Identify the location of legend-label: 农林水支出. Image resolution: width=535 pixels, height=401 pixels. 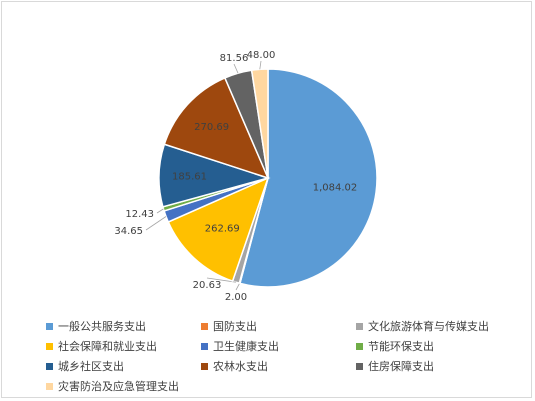
(240, 366).